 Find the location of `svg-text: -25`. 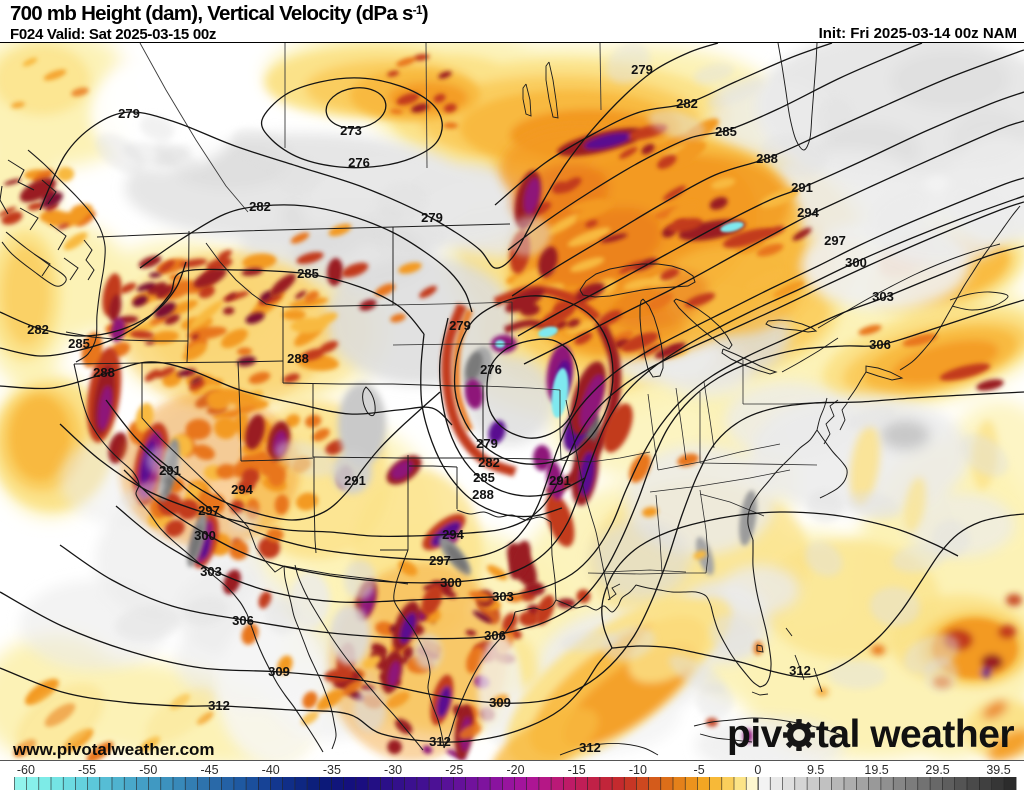

svg-text: -25 is located at coordinates (454, 770).